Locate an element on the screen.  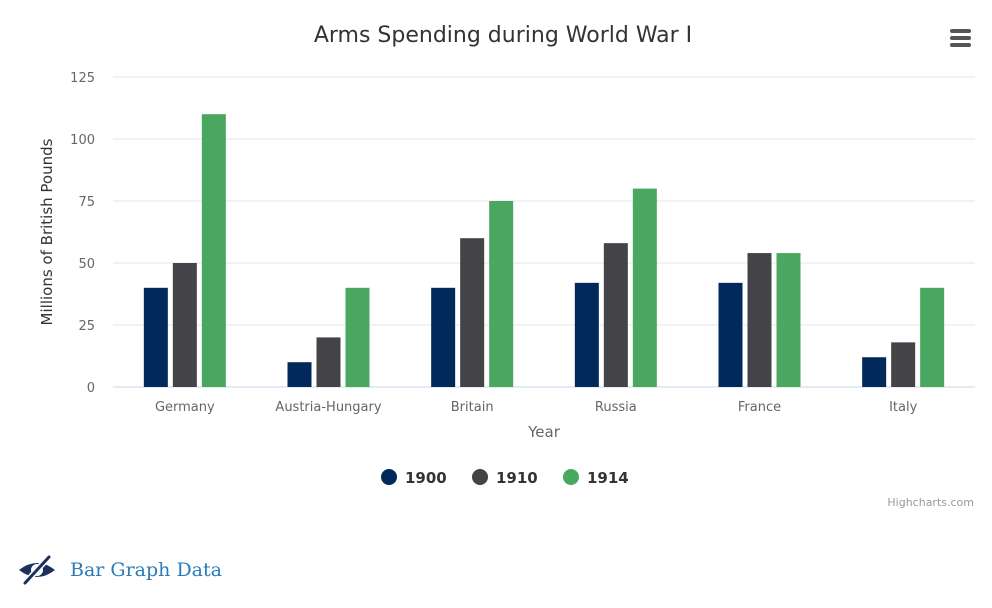
legend-label: 1910 is located at coordinates (517, 478).